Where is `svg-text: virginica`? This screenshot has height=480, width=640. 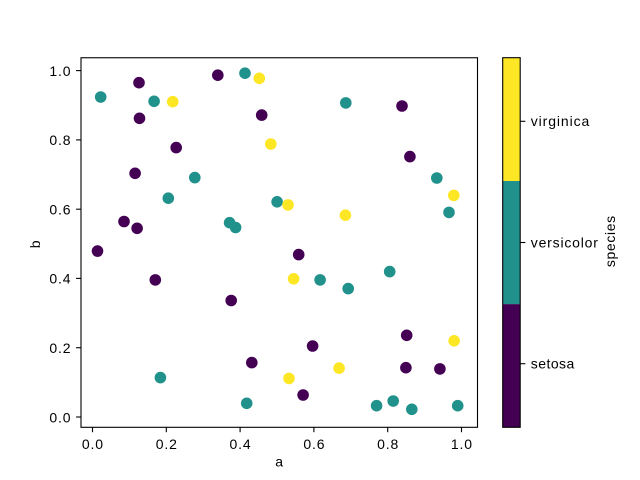
svg-text: virginica is located at coordinates (560, 121).